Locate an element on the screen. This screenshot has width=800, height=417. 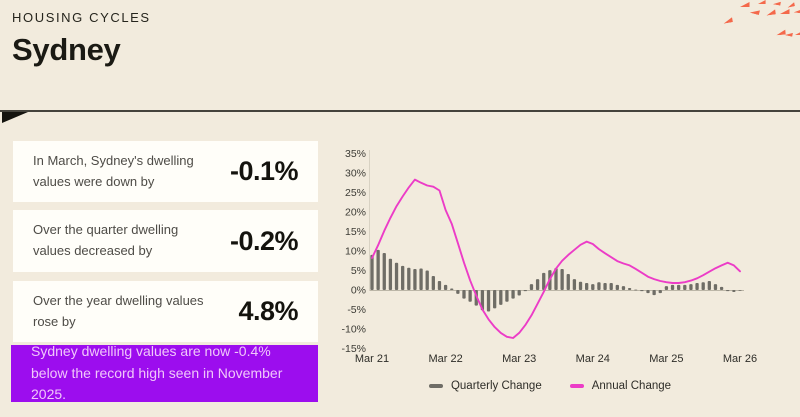
page-title: Sydney is located at coordinates (66, 49).